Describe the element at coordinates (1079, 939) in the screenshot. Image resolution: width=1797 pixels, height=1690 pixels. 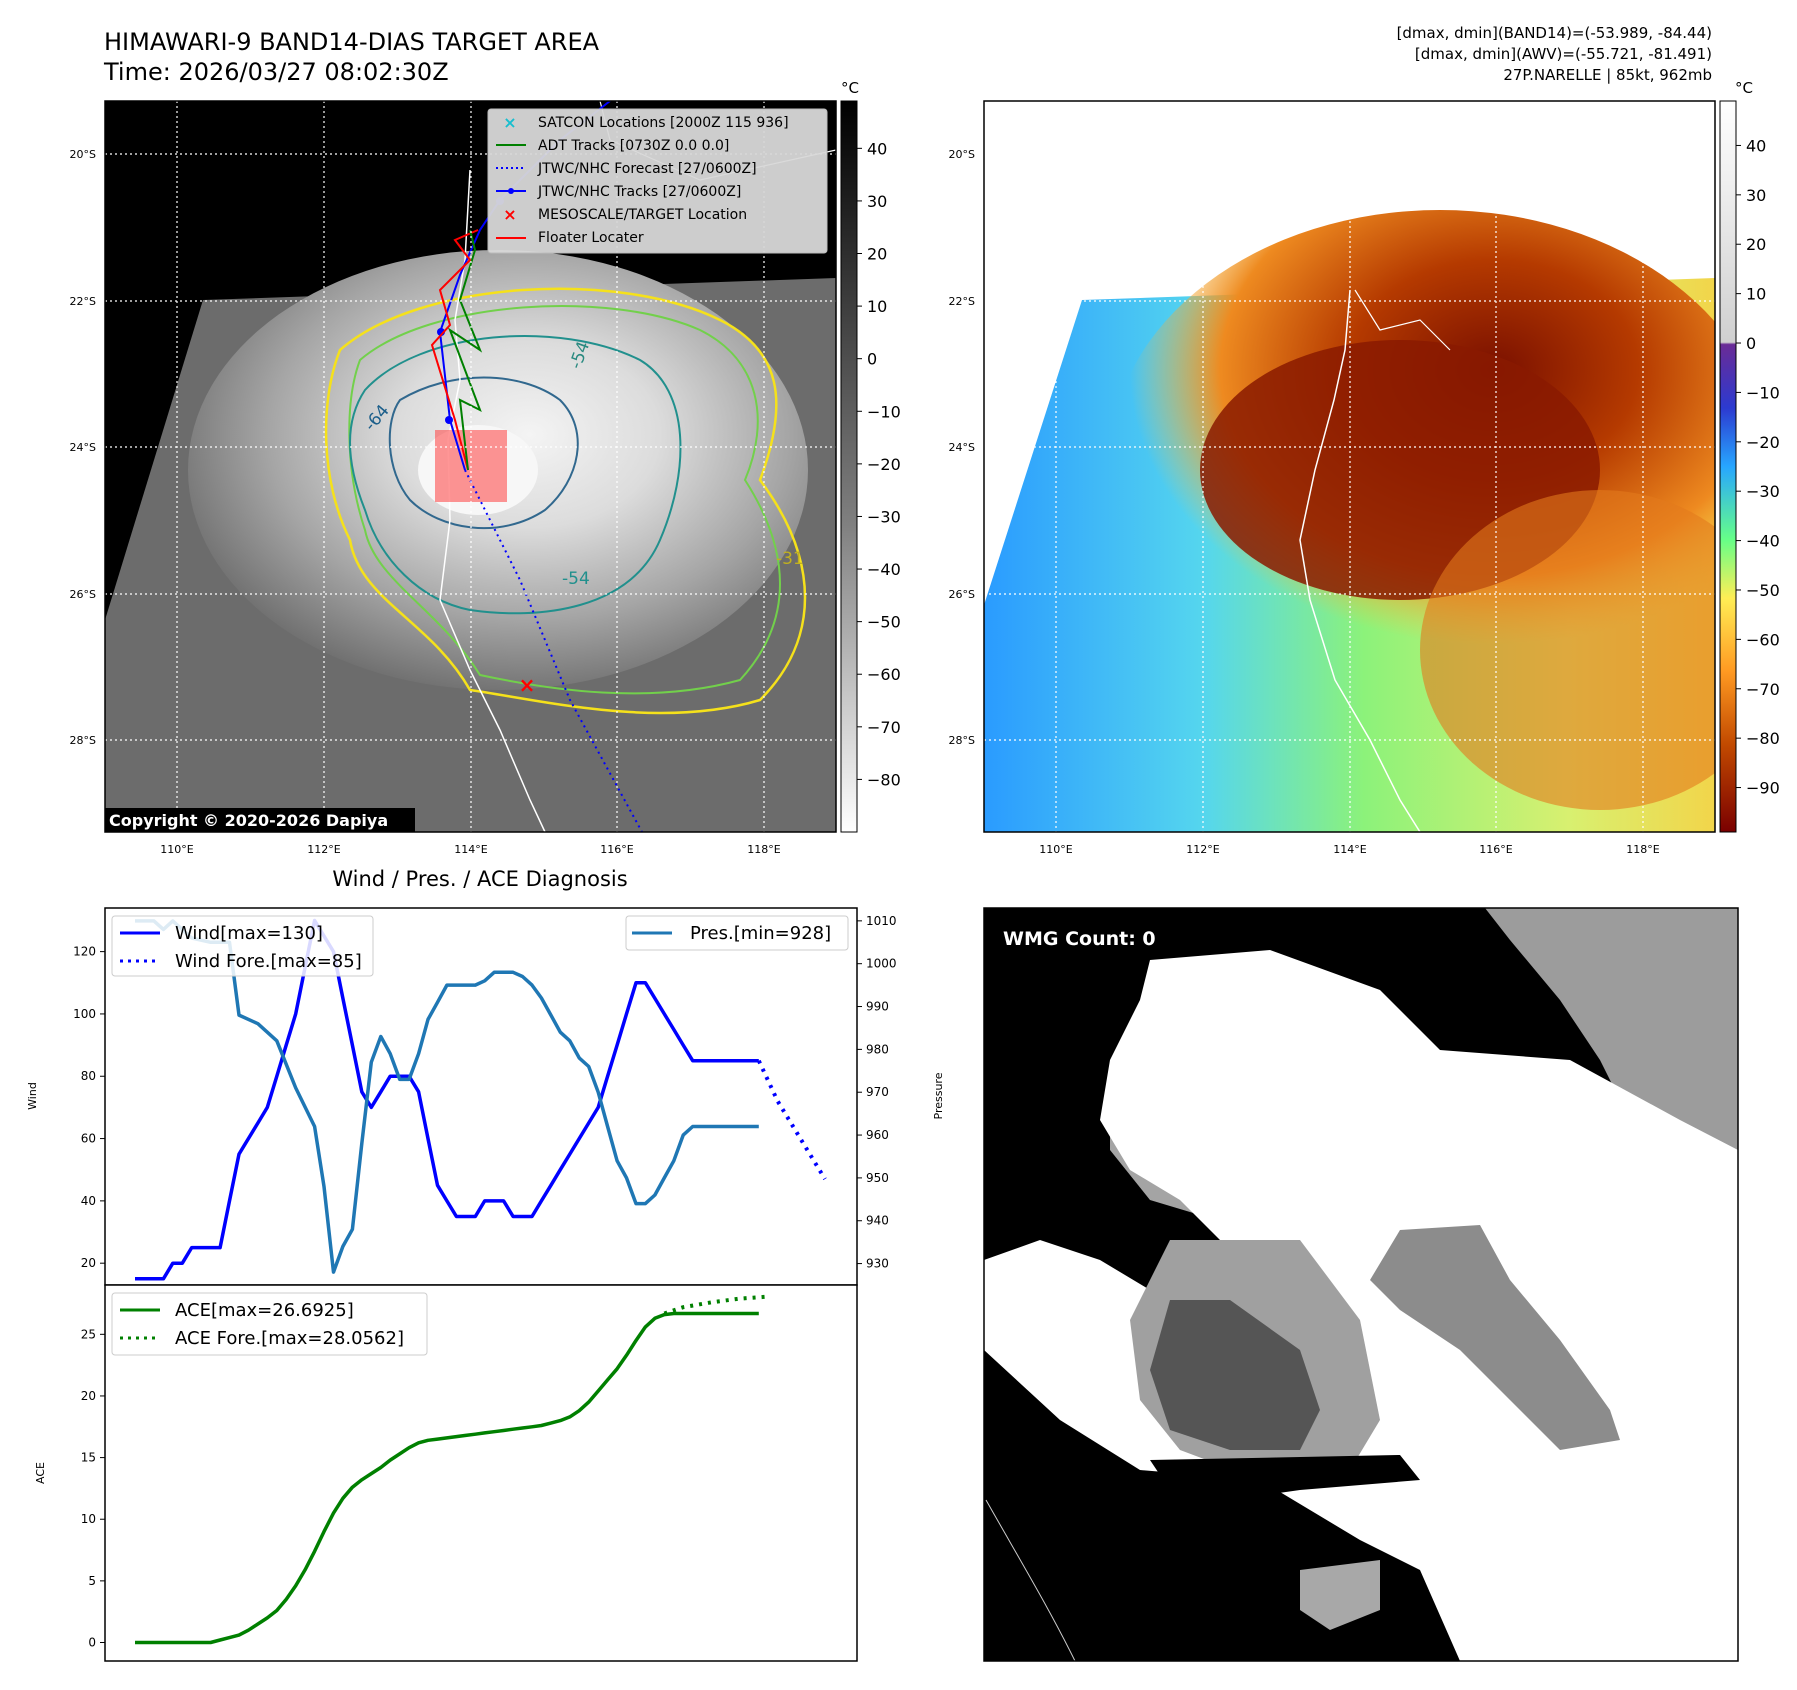
I see `wmg-count: WMG Count: 0` at that location.